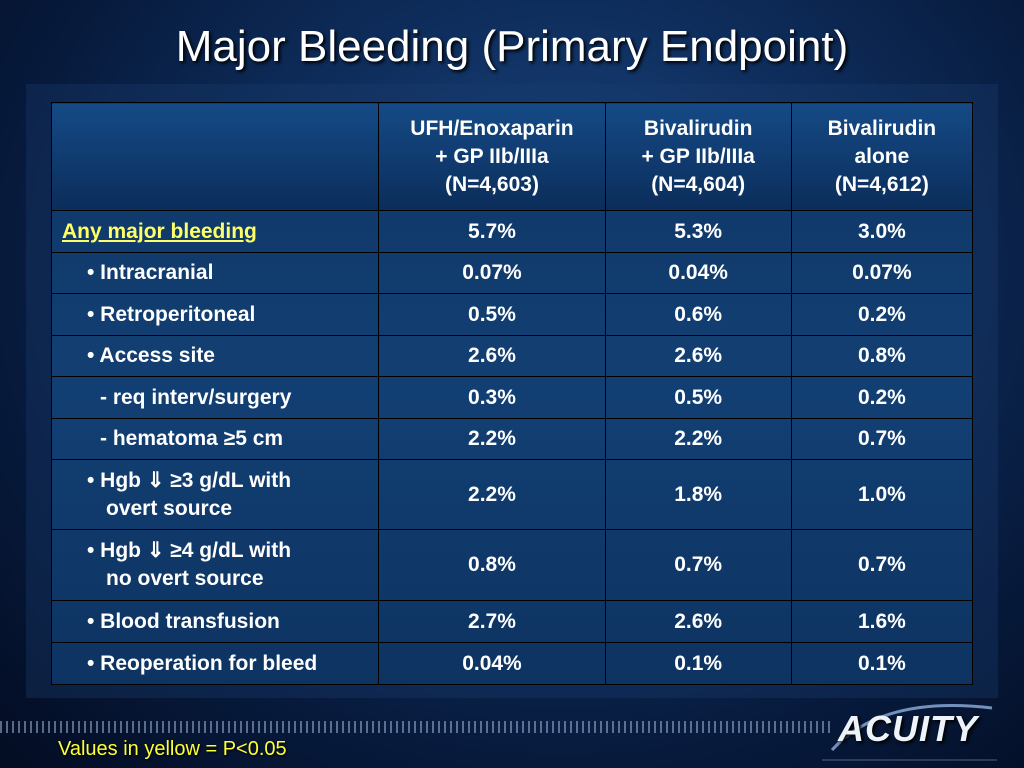 The image size is (1024, 768). What do you see at coordinates (196, 397) in the screenshot?
I see `row-label-text: - req interv/surgery` at bounding box center [196, 397].